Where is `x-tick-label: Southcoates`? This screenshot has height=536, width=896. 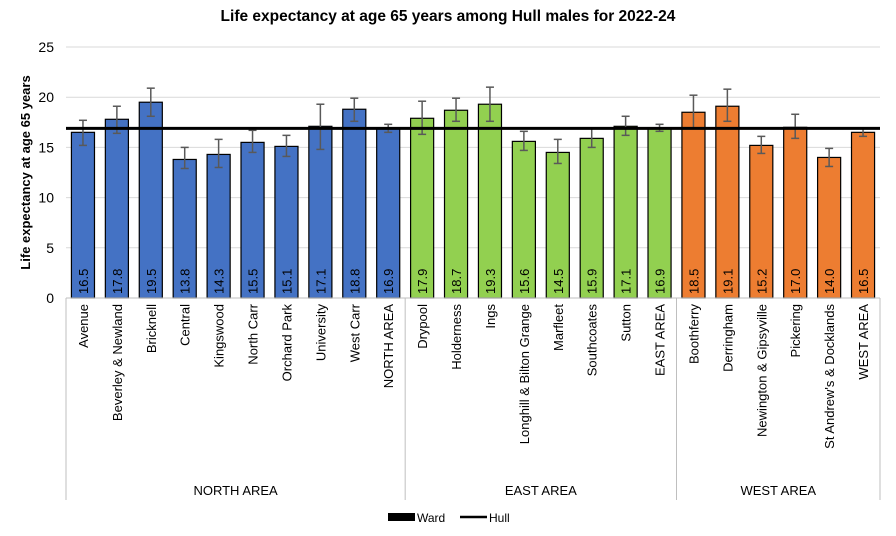
x-tick-label: Southcoates is located at coordinates (592, 340).